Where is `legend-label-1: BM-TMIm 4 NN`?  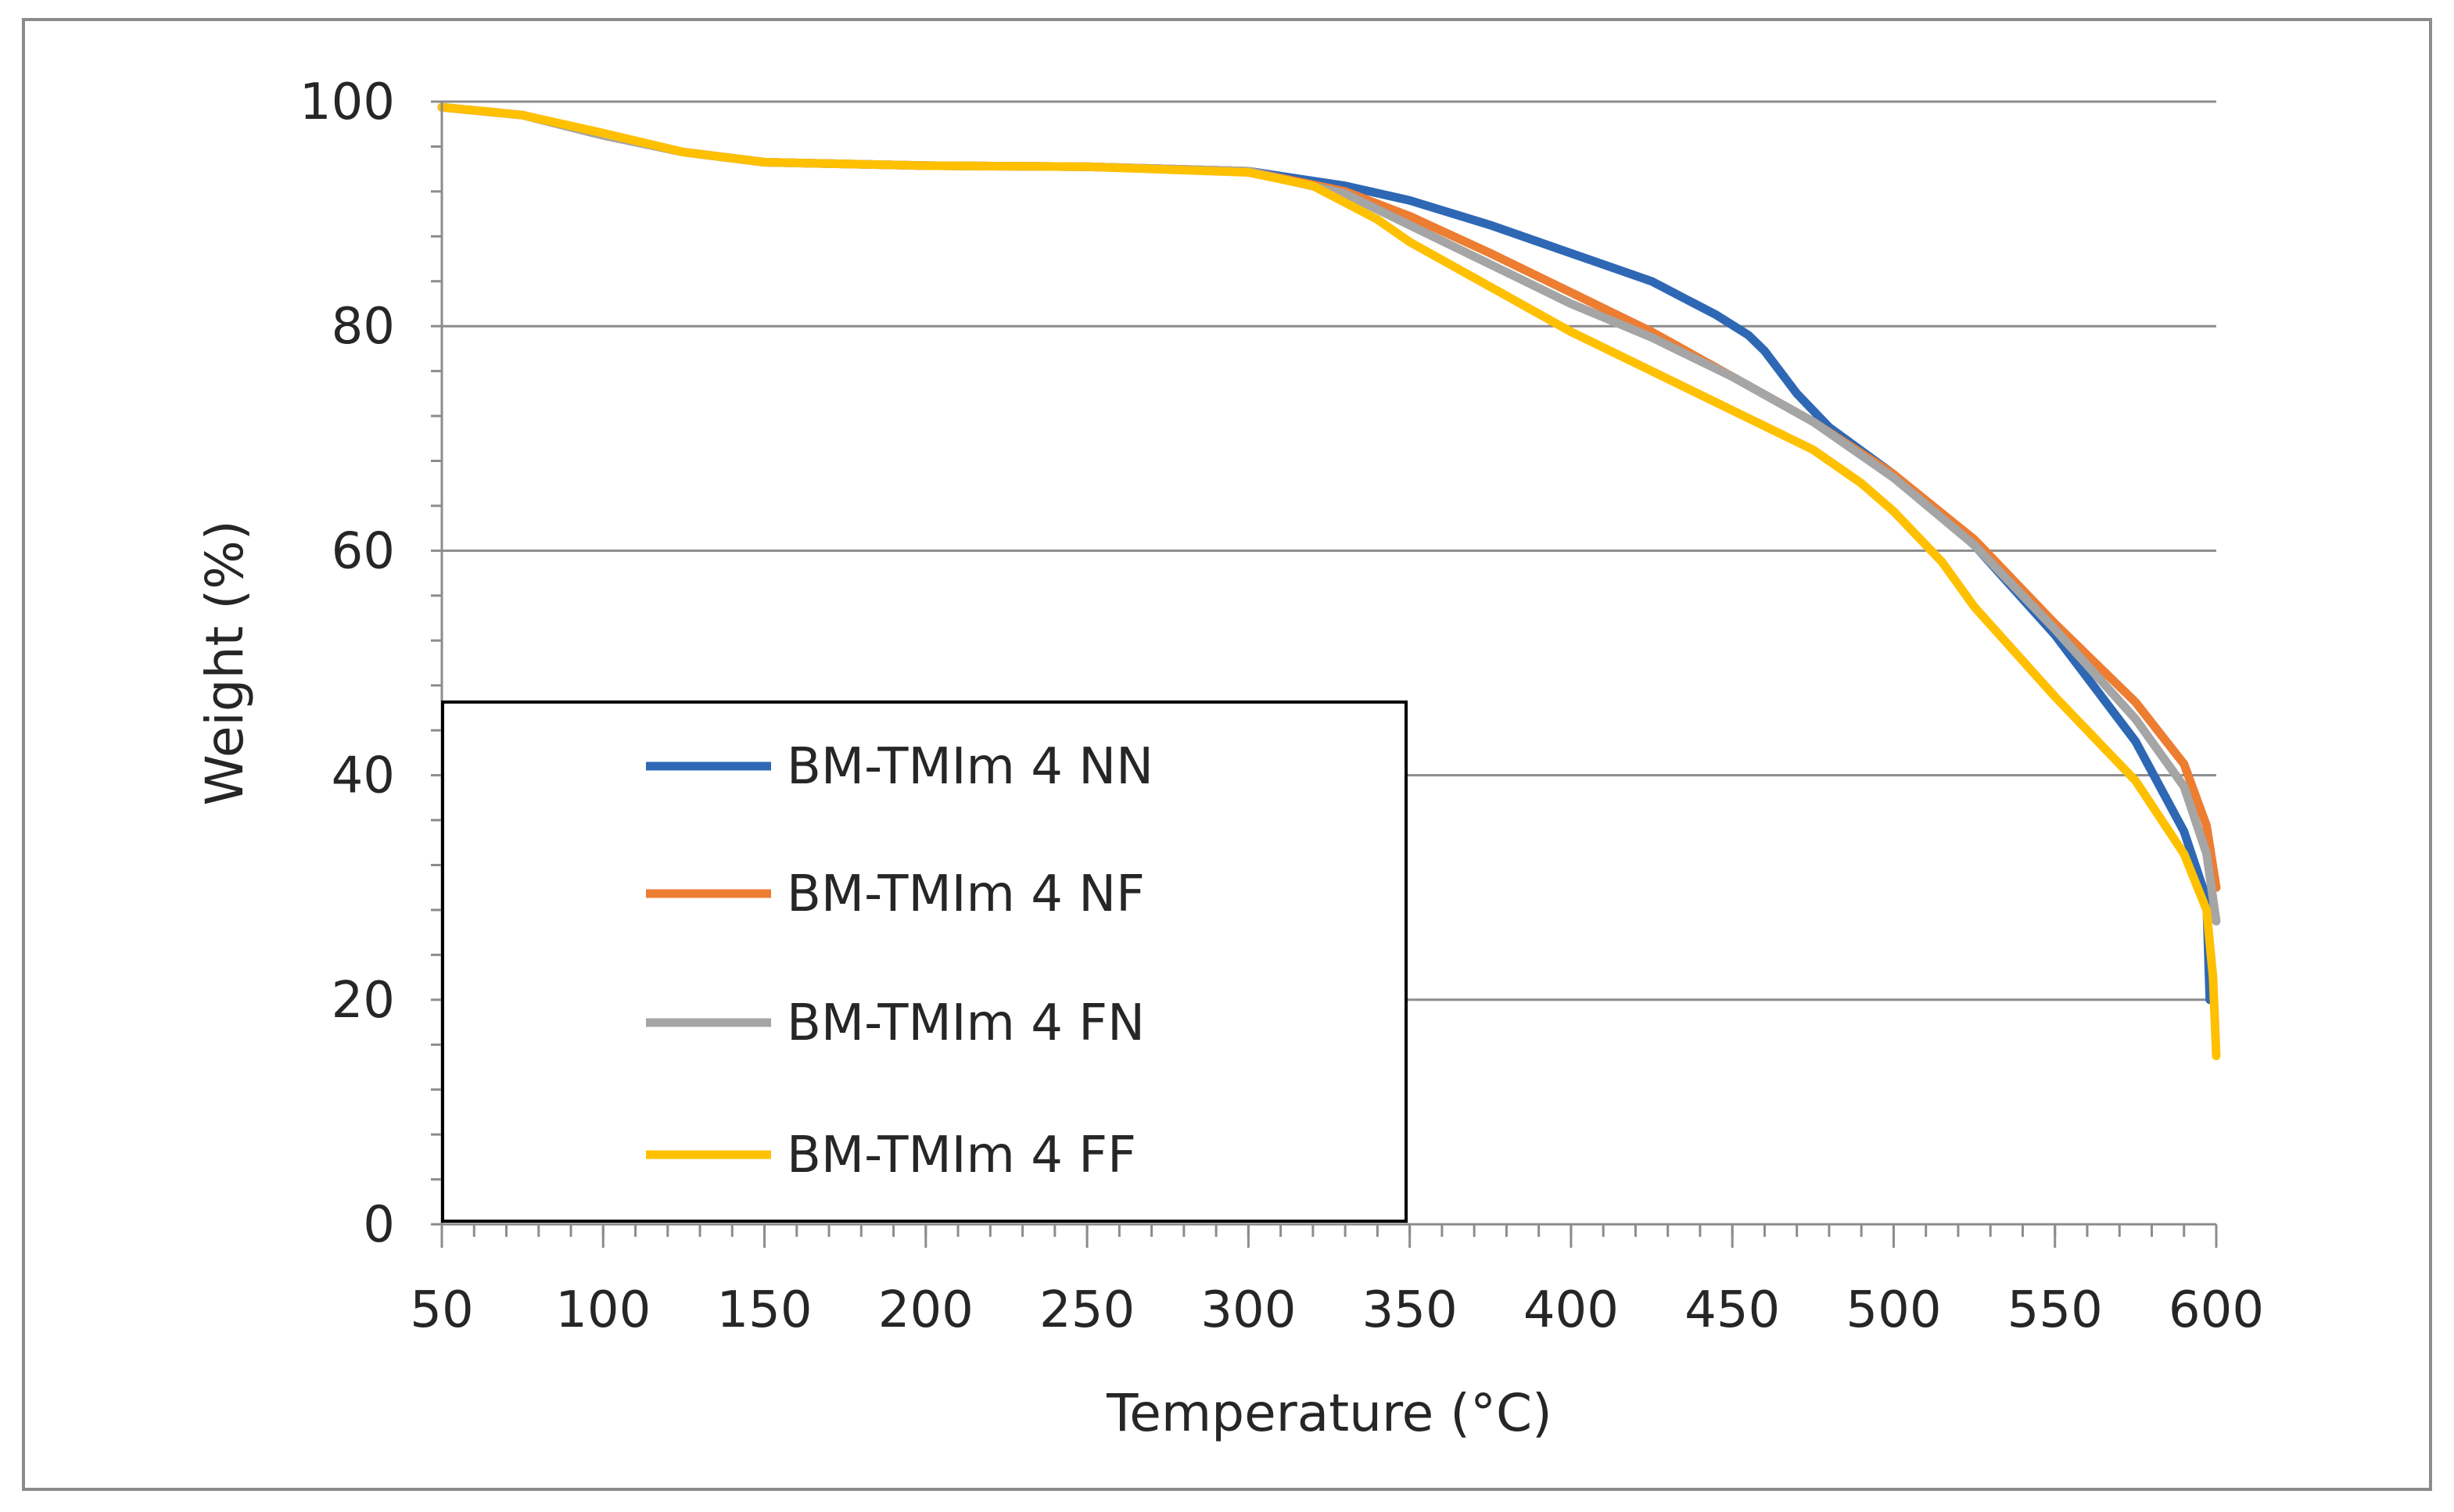
legend-label-1: BM-TMIm 4 NN is located at coordinates (970, 767).